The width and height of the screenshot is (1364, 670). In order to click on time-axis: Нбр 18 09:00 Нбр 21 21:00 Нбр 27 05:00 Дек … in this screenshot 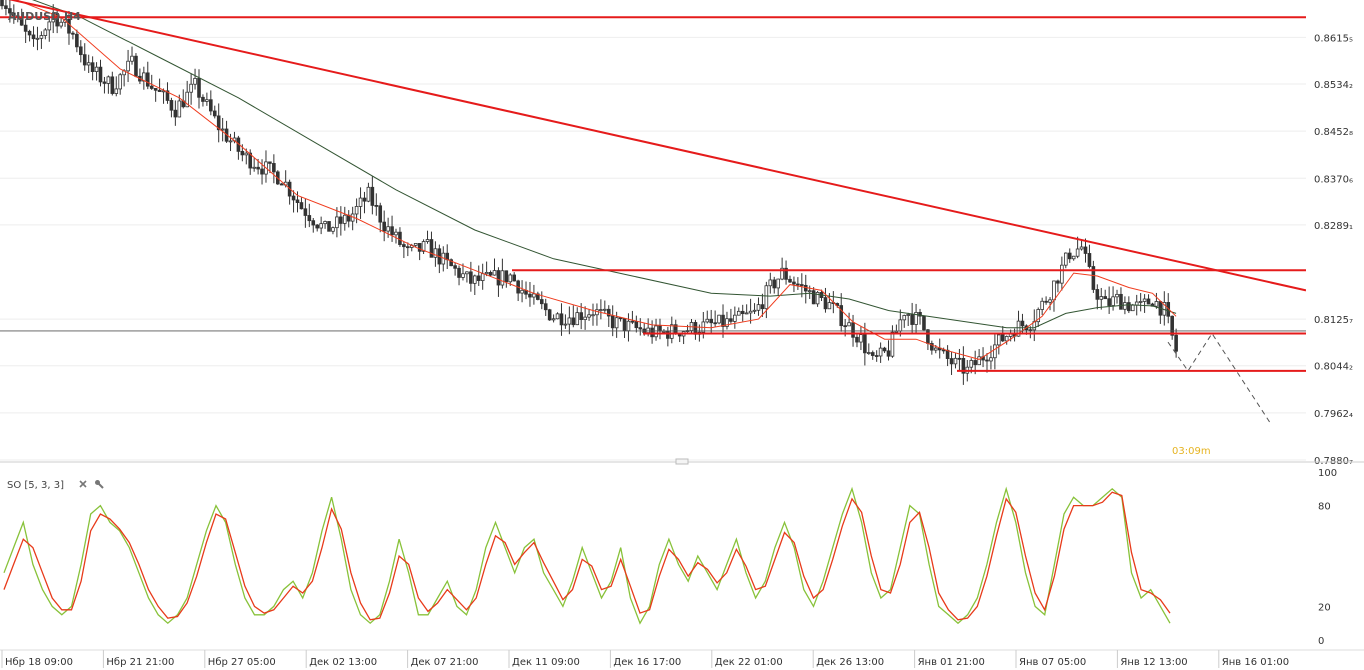, I will do `click(682, 658)`.